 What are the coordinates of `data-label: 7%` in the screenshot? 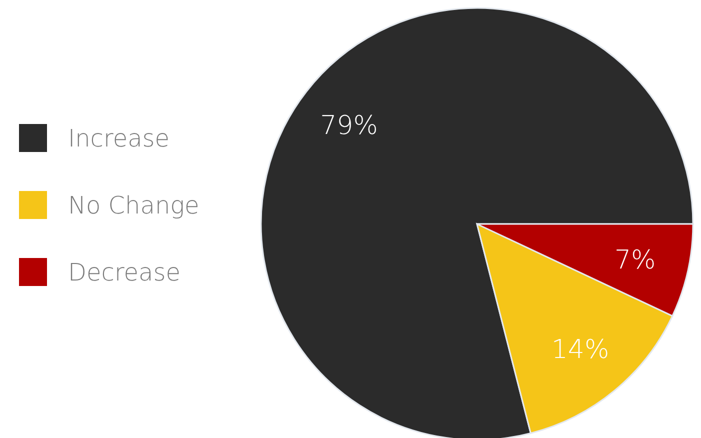 It's located at (635, 260).